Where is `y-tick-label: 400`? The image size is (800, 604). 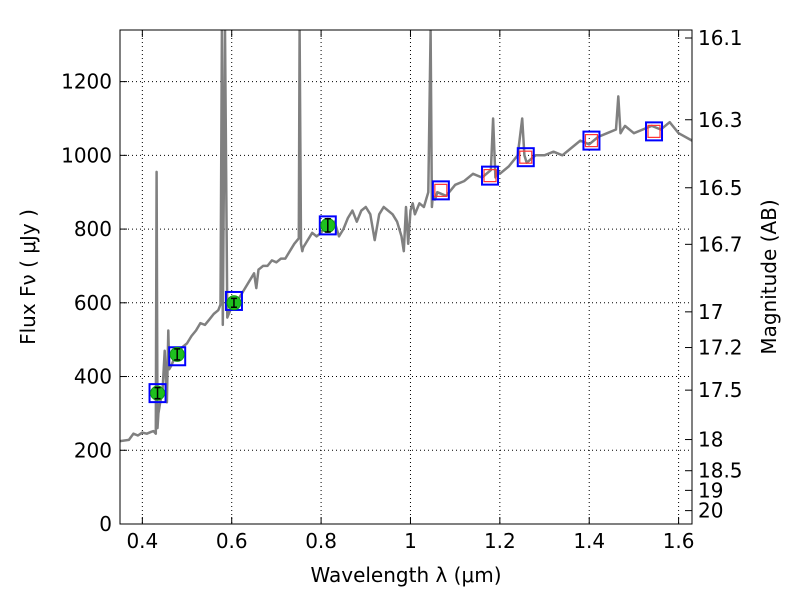 y-tick-label: 400 is located at coordinates (93, 377).